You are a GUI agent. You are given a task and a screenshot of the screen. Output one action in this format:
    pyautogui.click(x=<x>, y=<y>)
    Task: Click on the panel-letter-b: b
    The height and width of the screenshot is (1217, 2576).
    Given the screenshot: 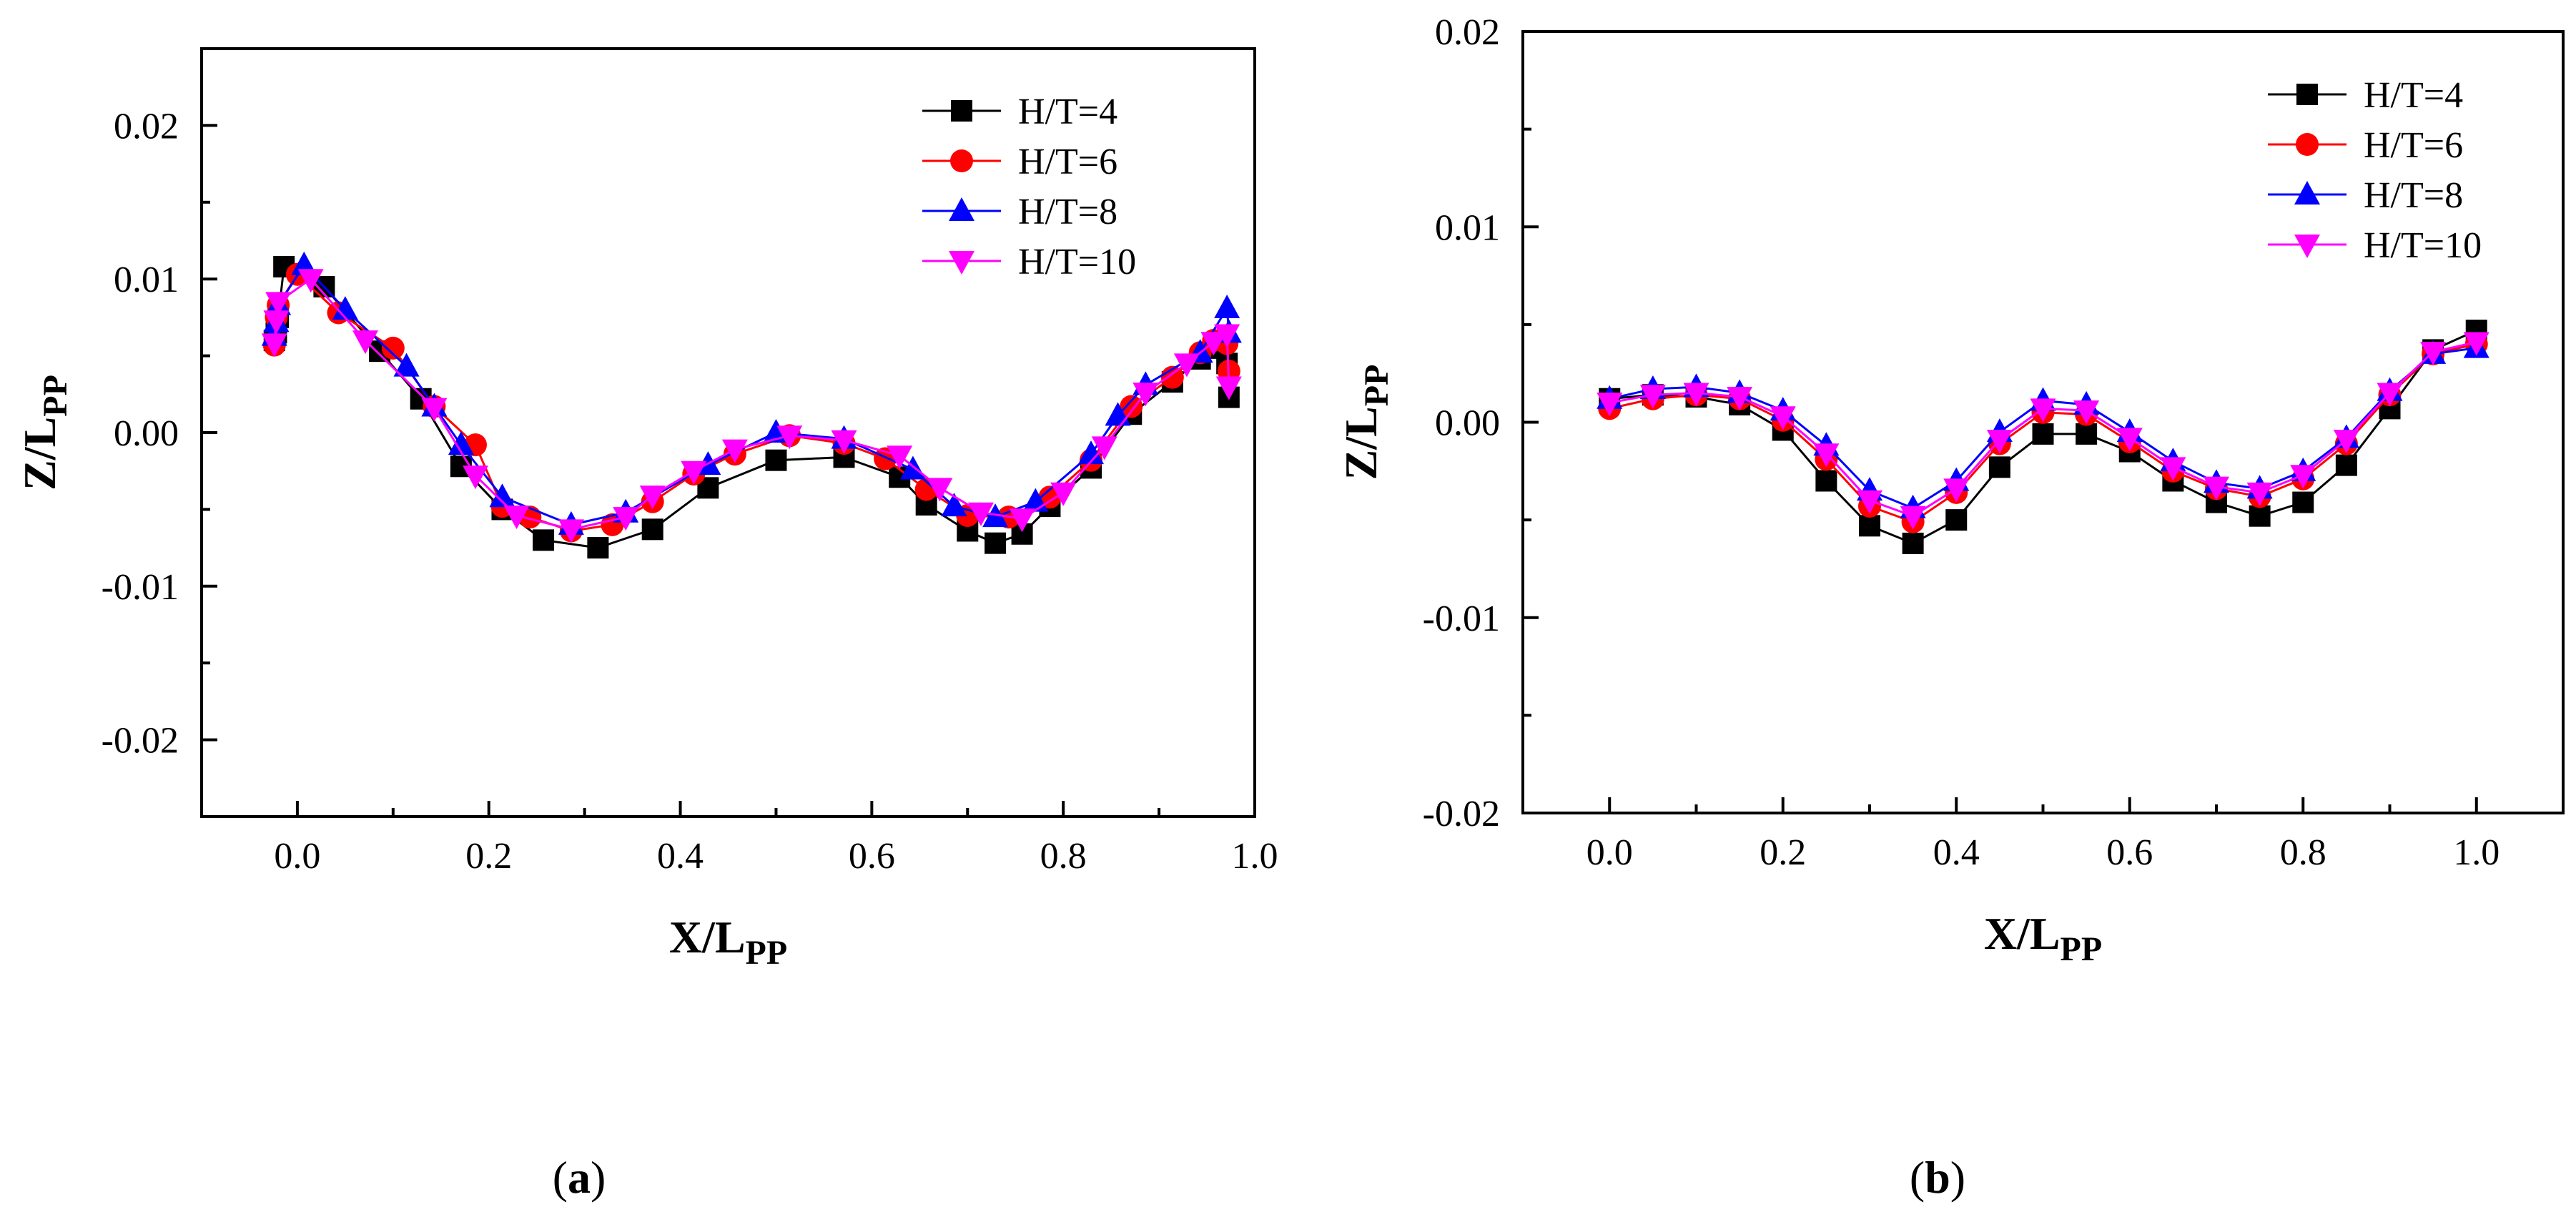 What is the action you would take?
    pyautogui.click(x=1937, y=1177)
    